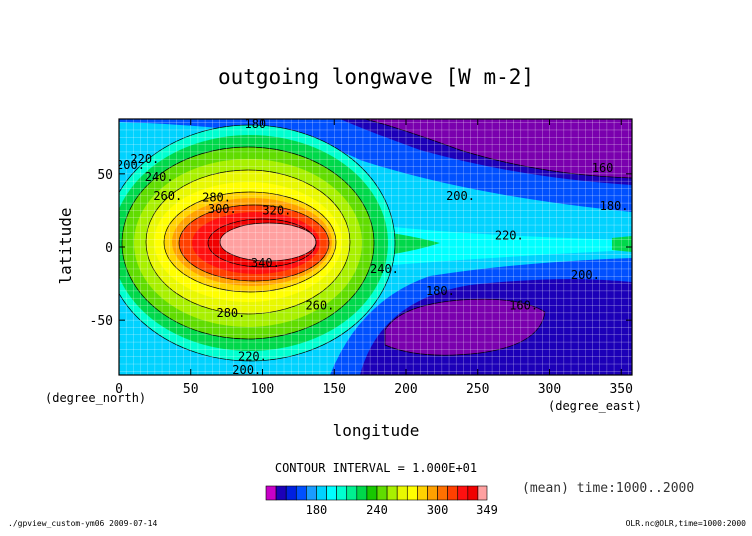 The image size is (752, 536). Describe the element at coordinates (376, 468) in the screenshot. I see `contour-interval-label: CONTOUR INTERVAL = 1.000E+01` at that location.